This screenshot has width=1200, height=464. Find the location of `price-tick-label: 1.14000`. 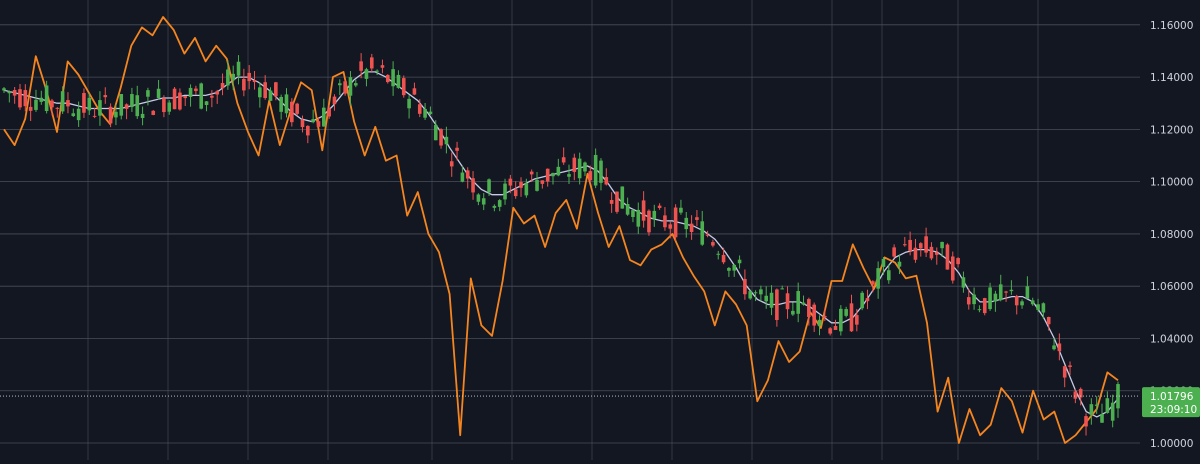

price-tick-label: 1.14000 is located at coordinates (1171, 78).